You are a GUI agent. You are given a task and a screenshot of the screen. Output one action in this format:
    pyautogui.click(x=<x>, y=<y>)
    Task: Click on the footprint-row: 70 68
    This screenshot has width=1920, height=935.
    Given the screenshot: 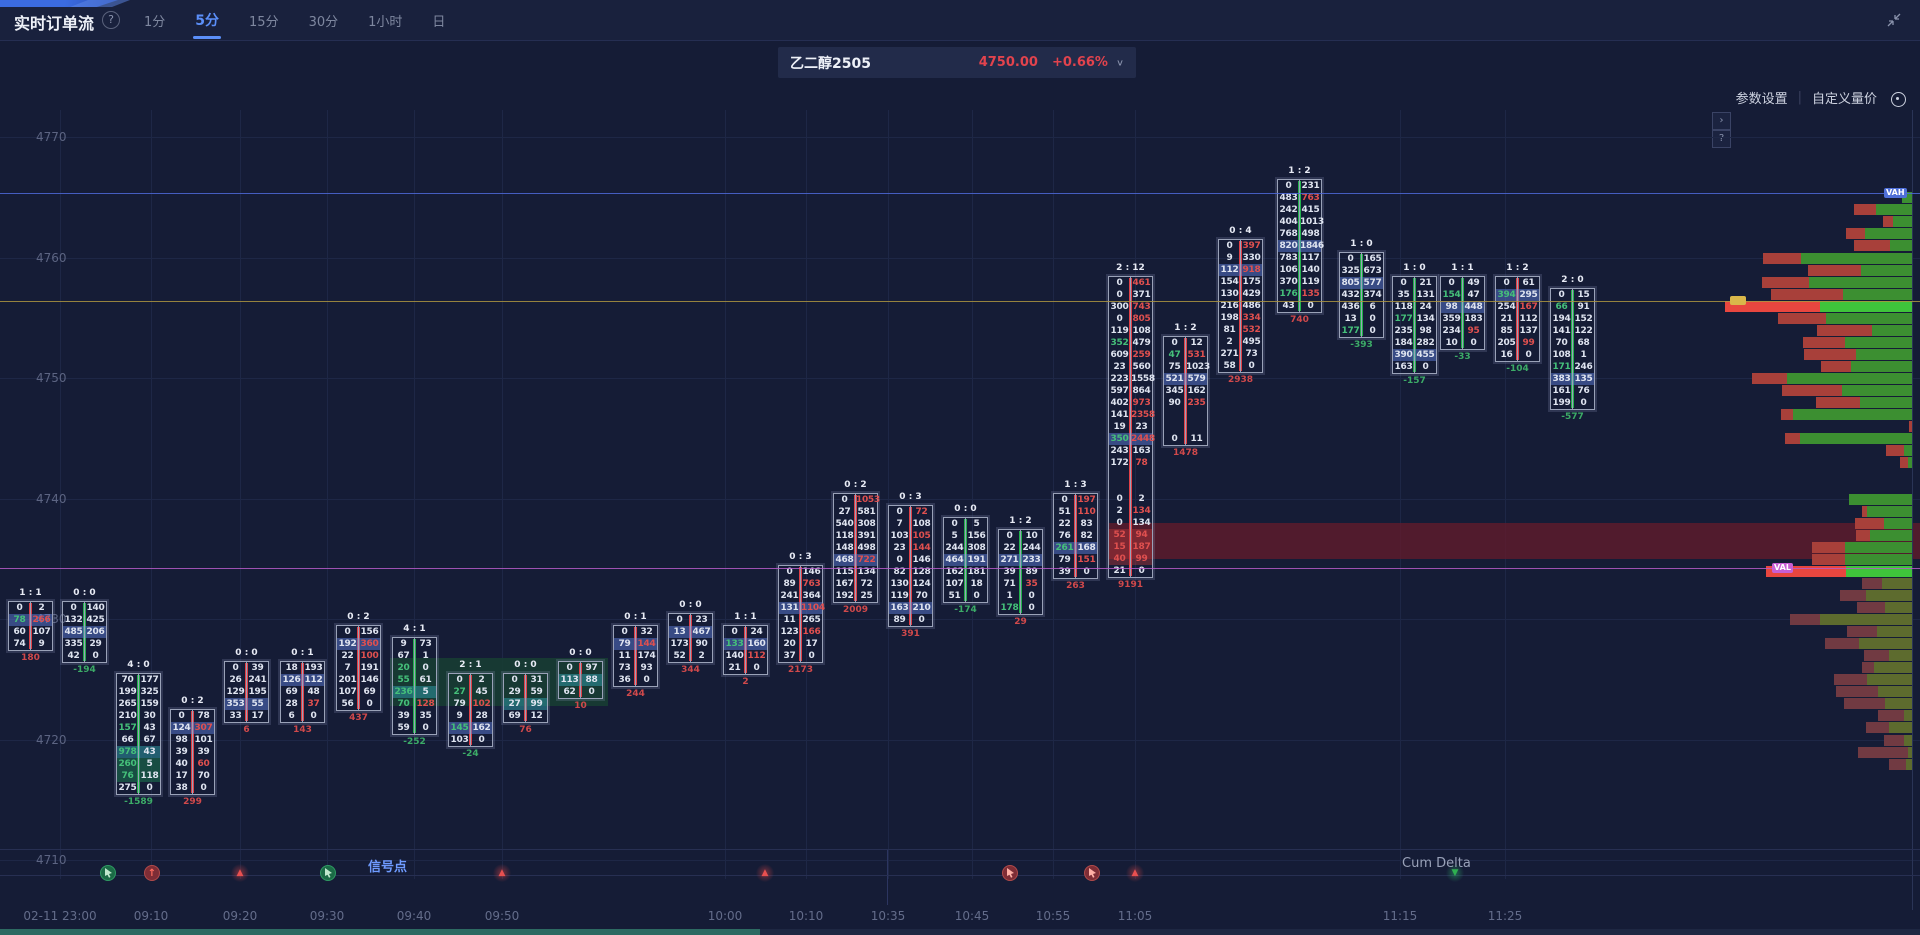 What is the action you would take?
    pyautogui.click(x=1572, y=342)
    